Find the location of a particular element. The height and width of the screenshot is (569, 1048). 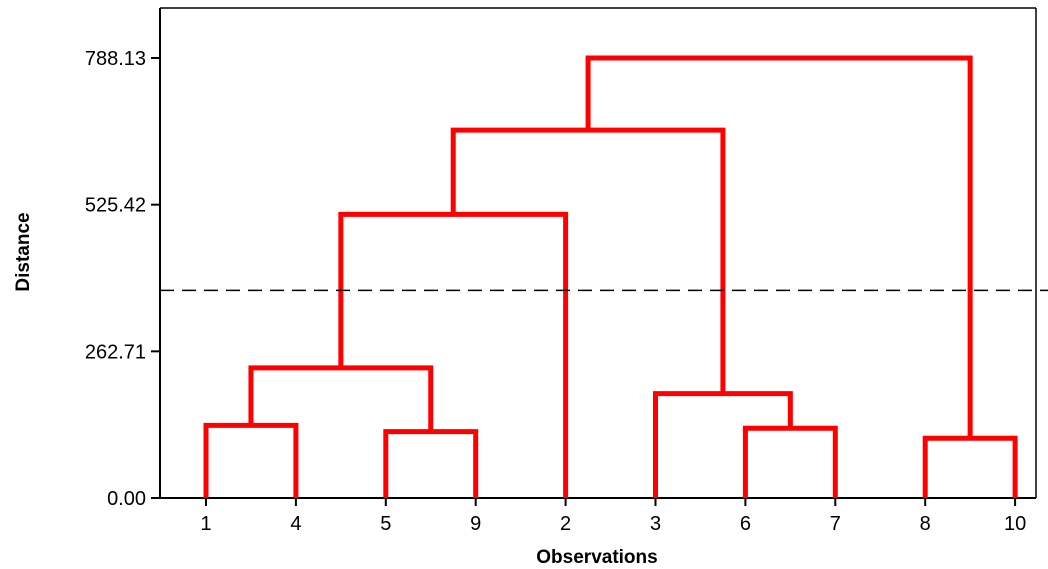

x-tick-label: 3 is located at coordinates (655, 524).